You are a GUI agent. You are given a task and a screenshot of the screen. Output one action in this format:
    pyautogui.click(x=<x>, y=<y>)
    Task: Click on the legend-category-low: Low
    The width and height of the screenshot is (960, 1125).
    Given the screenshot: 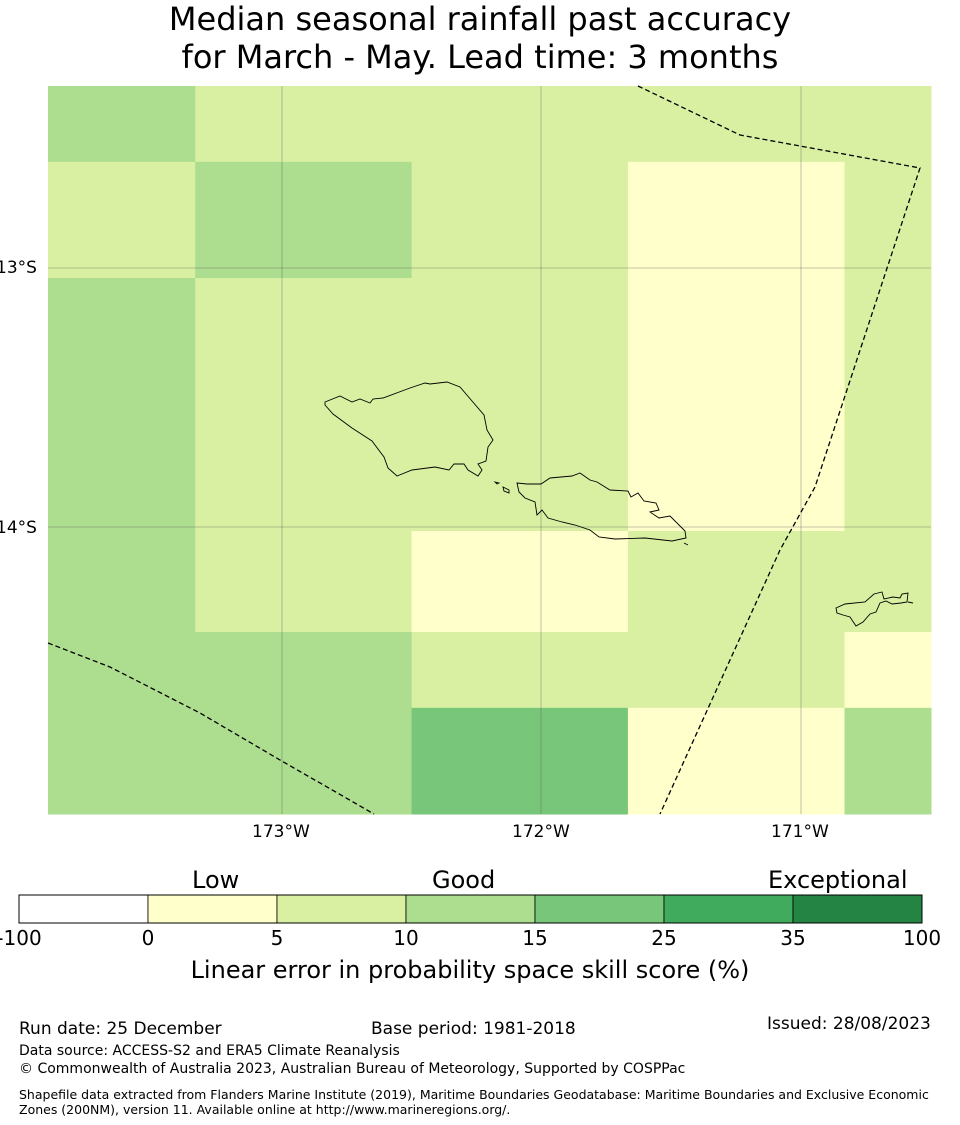 What is the action you would take?
    pyautogui.click(x=216, y=880)
    